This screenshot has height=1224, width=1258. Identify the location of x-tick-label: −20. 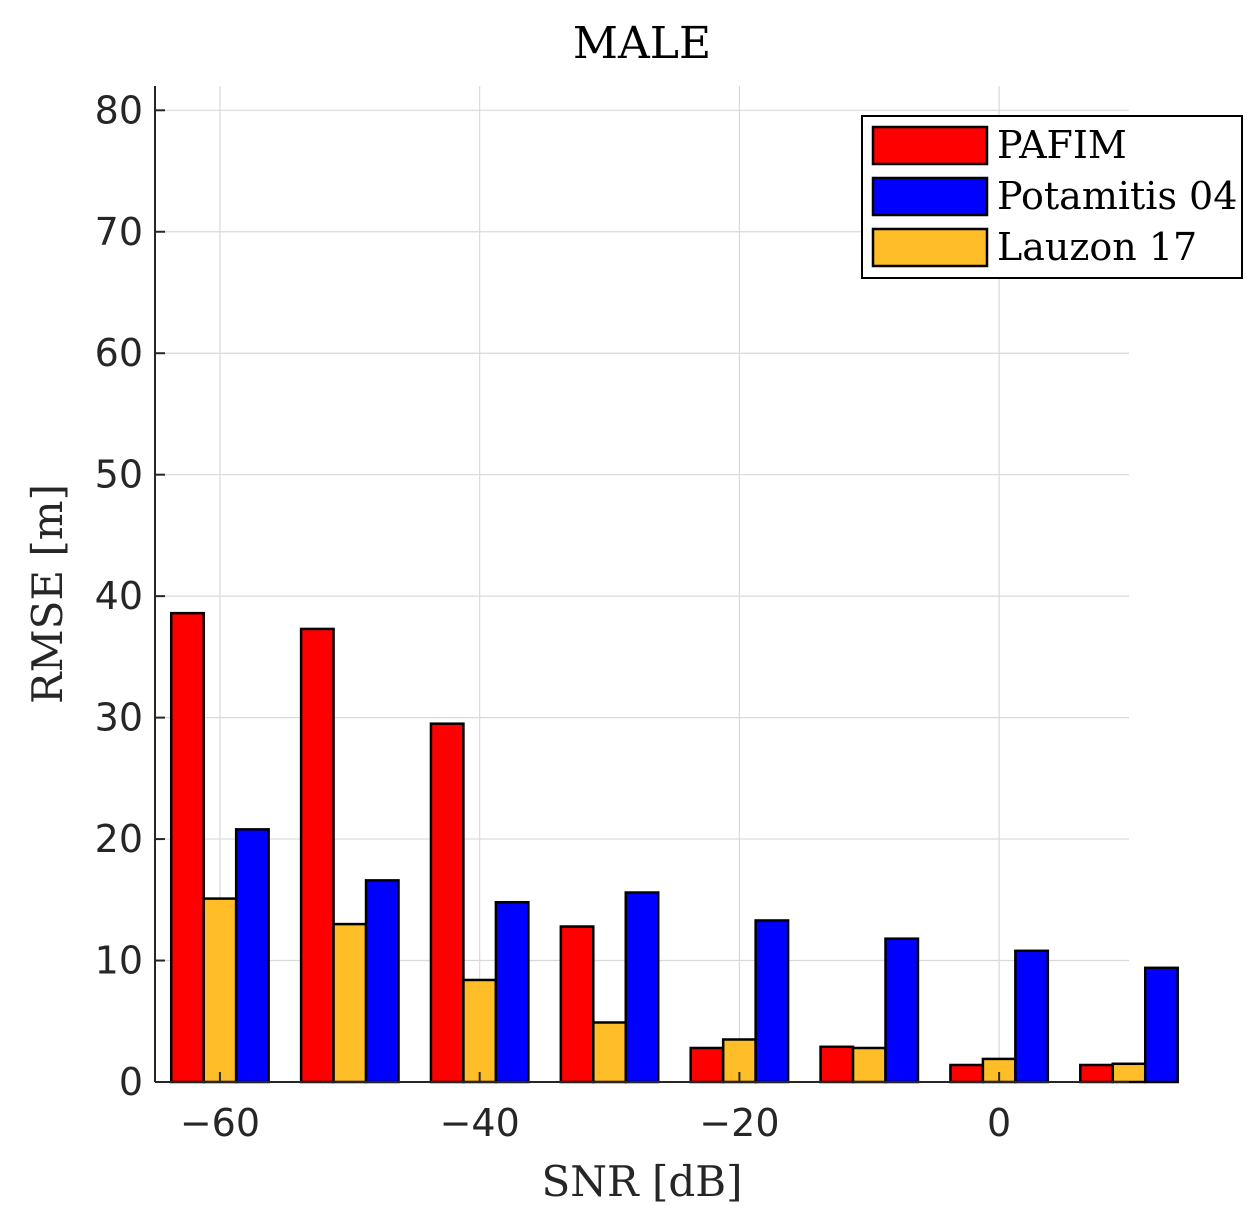
(739, 1123).